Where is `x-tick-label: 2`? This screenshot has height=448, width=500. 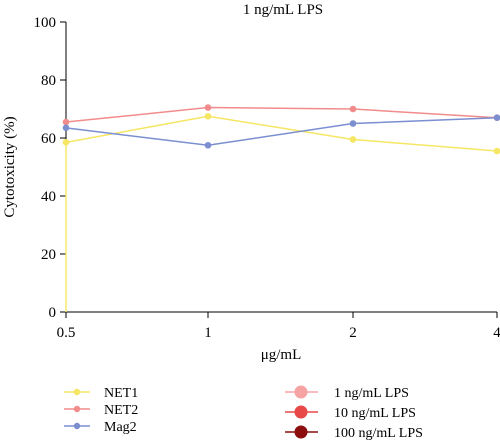 x-tick-label: 2 is located at coordinates (353, 333).